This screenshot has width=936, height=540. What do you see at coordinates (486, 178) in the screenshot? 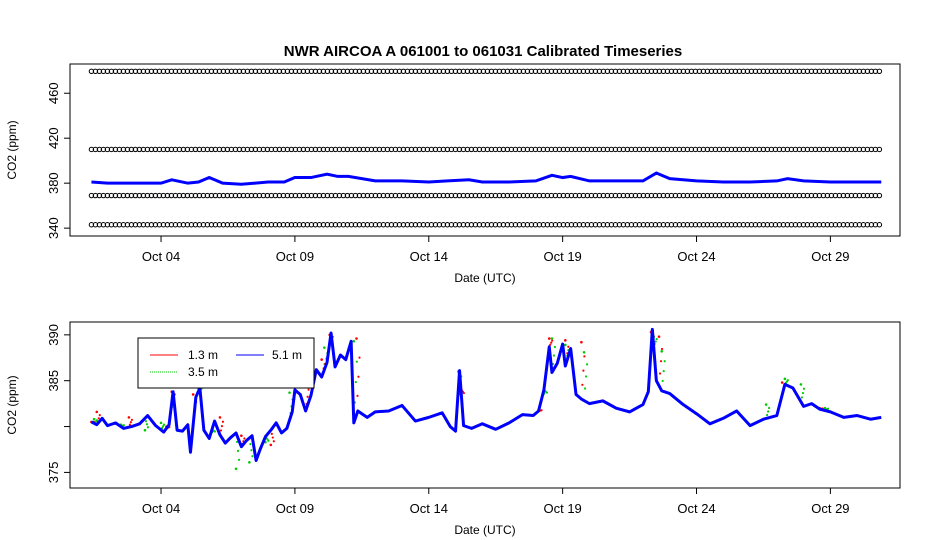
I see `ambient-co2-series` at bounding box center [486, 178].